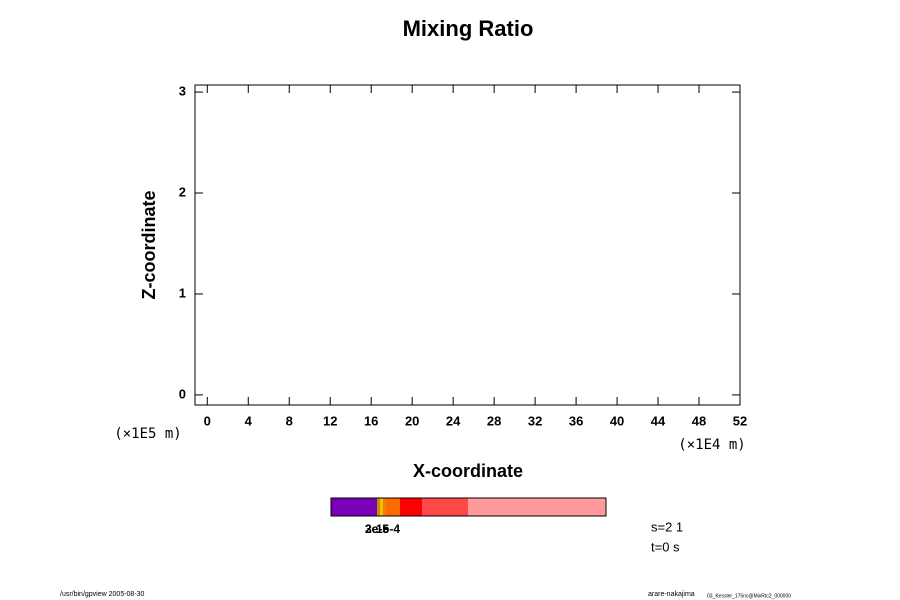 This screenshot has width=900, height=600. Describe the element at coordinates (289, 420) in the screenshot. I see `x-tick-label: 8` at that location.